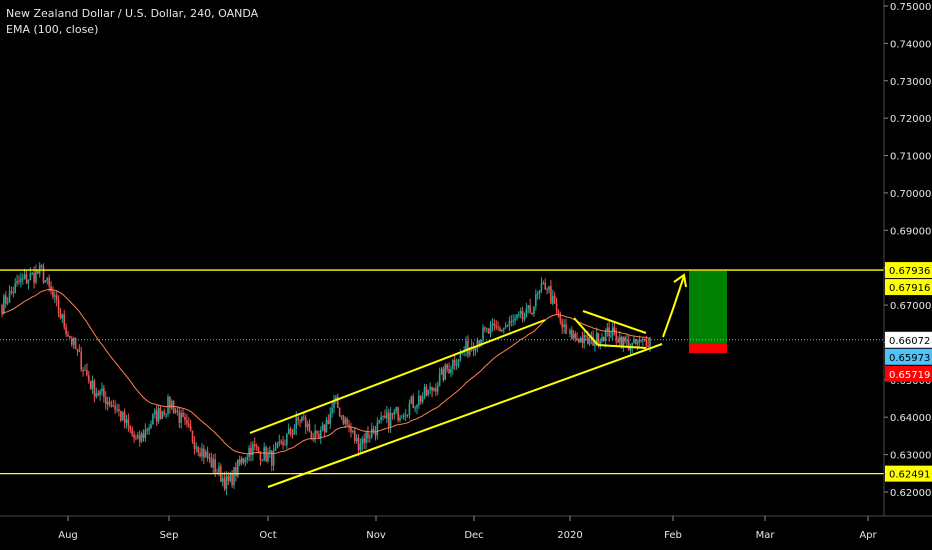 This screenshot has width=932, height=550. What do you see at coordinates (473, 535) in the screenshot?
I see `time-tick-label: Dec` at bounding box center [473, 535].